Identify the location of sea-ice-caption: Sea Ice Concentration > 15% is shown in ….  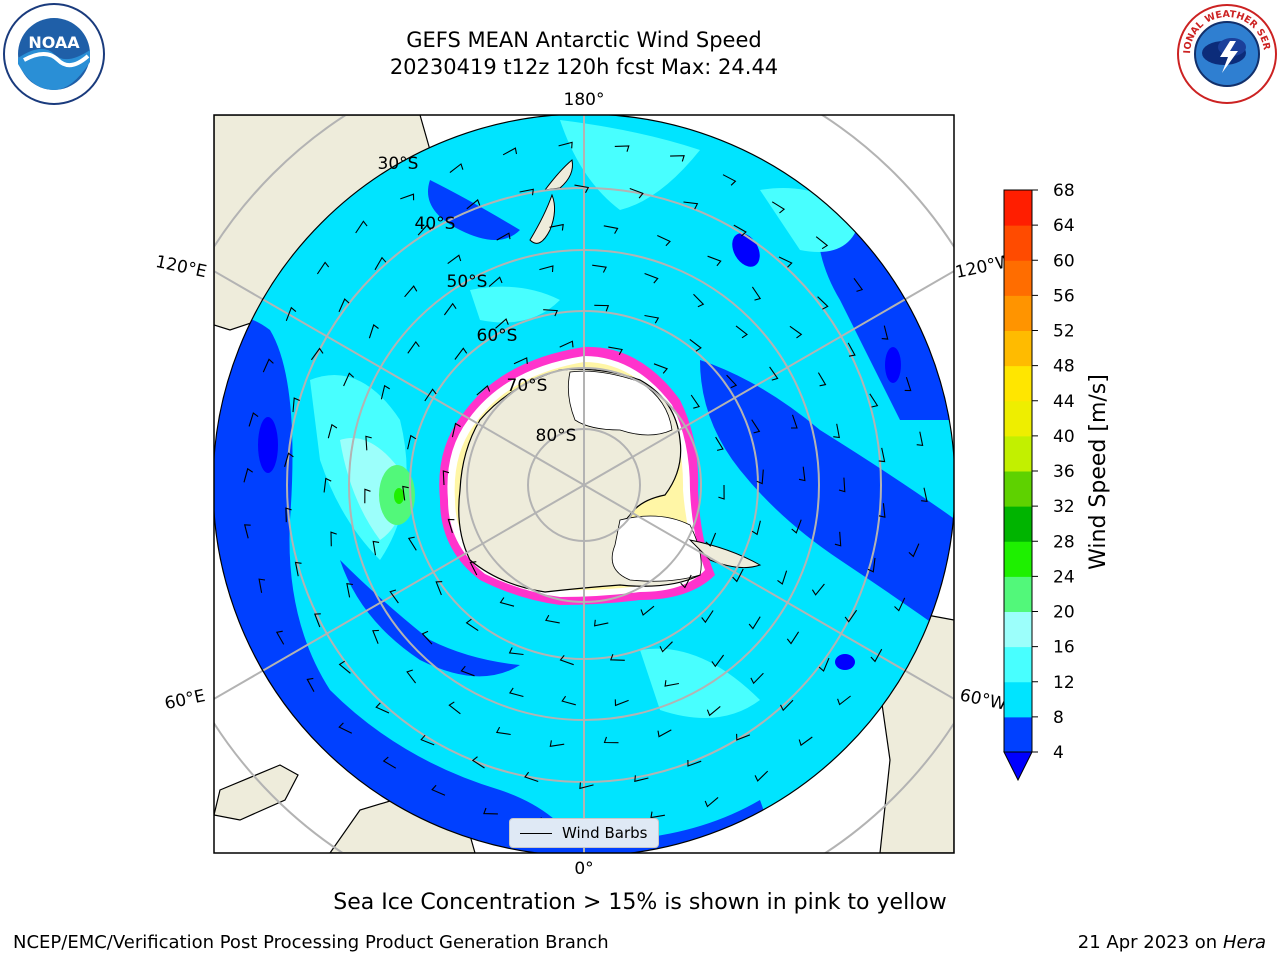
(640, 902).